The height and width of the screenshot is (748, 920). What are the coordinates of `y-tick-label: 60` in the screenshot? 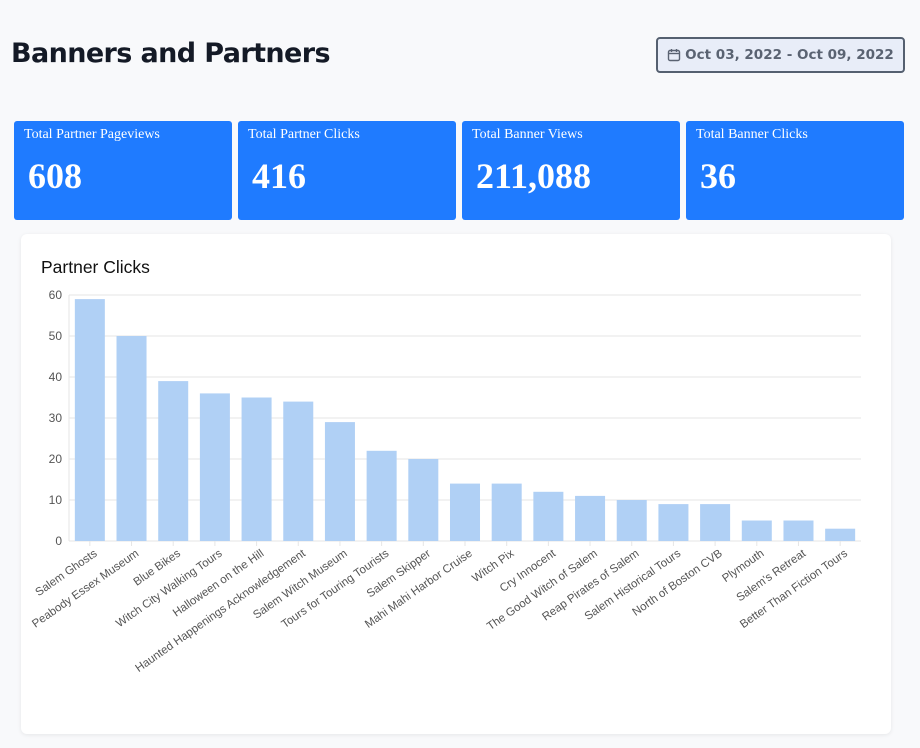 It's located at (56, 295).